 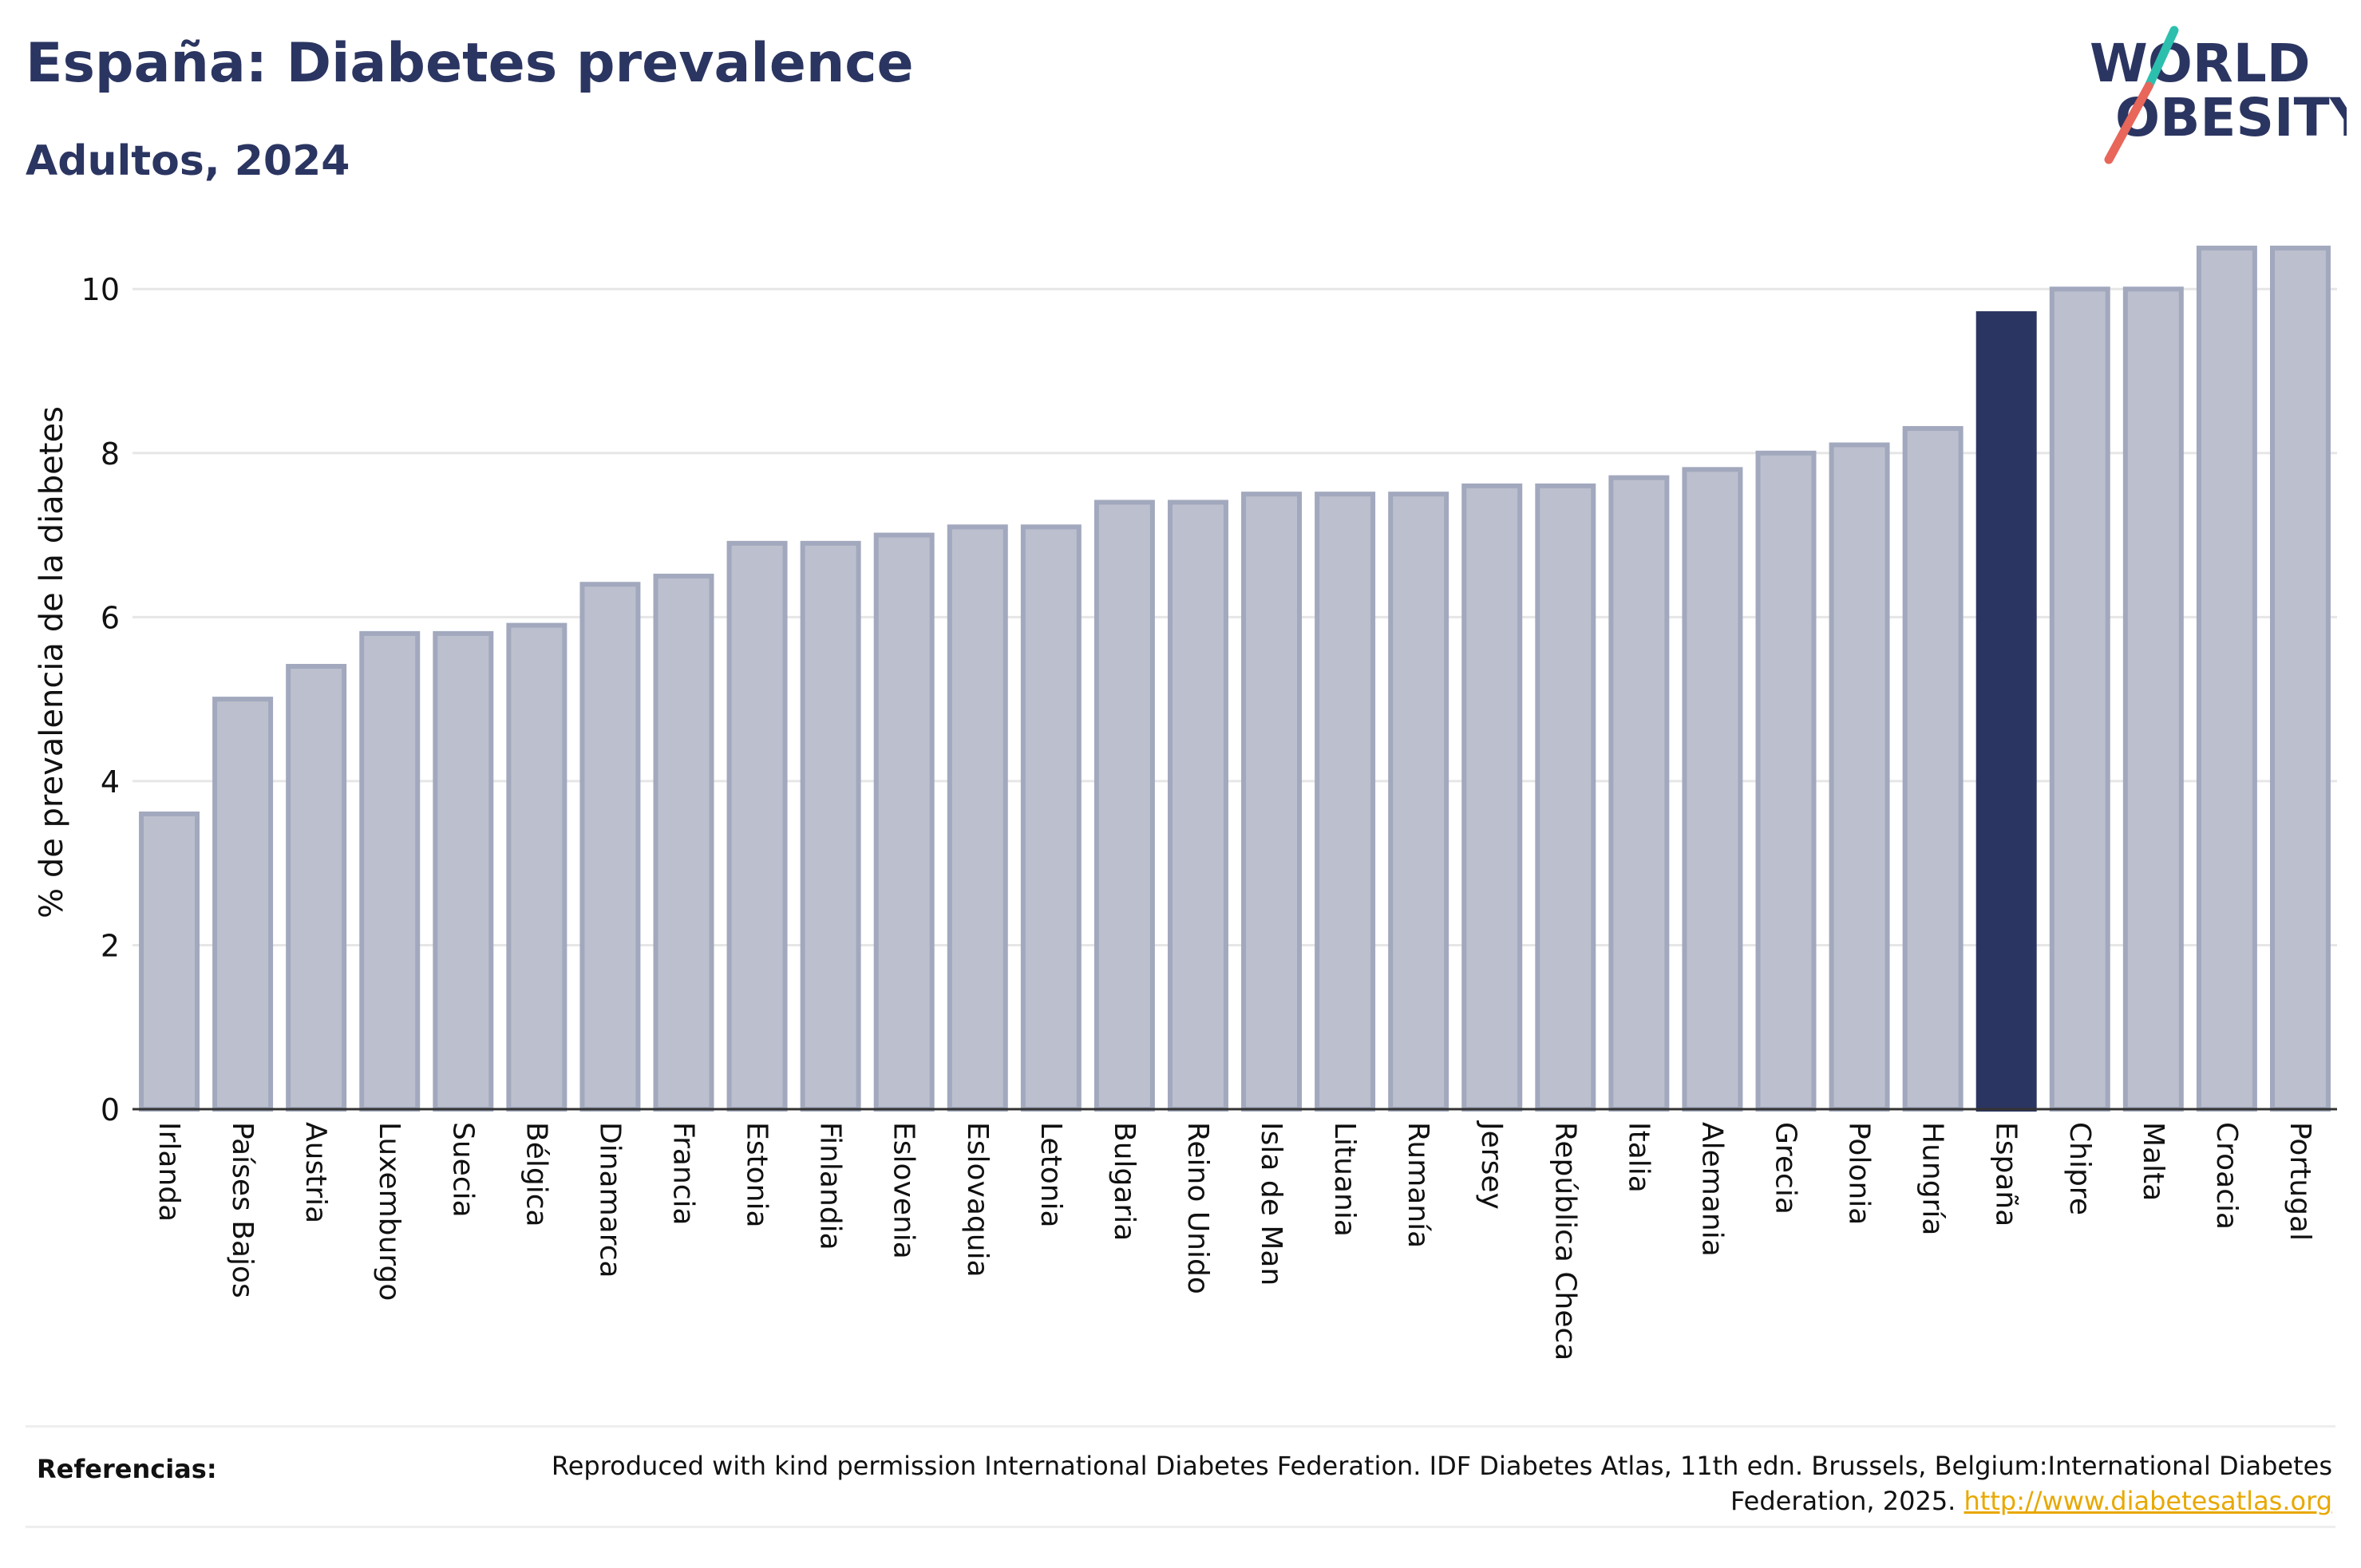 I want to click on x-tick-label: Bulgaria, so click(x=1124, y=1181).